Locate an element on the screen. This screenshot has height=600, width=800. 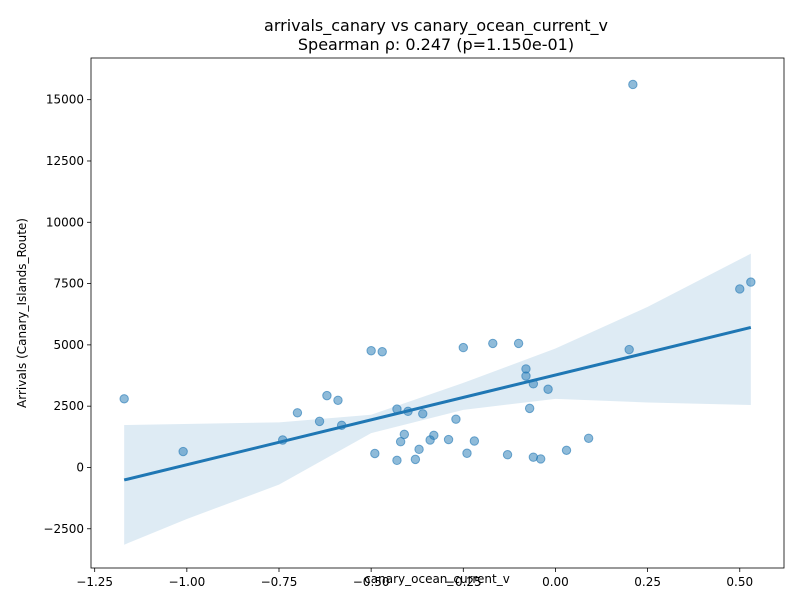
chart-subtitle: Spearman ρ: 0.247 (p=1.150e-01) is located at coordinates (436, 44).